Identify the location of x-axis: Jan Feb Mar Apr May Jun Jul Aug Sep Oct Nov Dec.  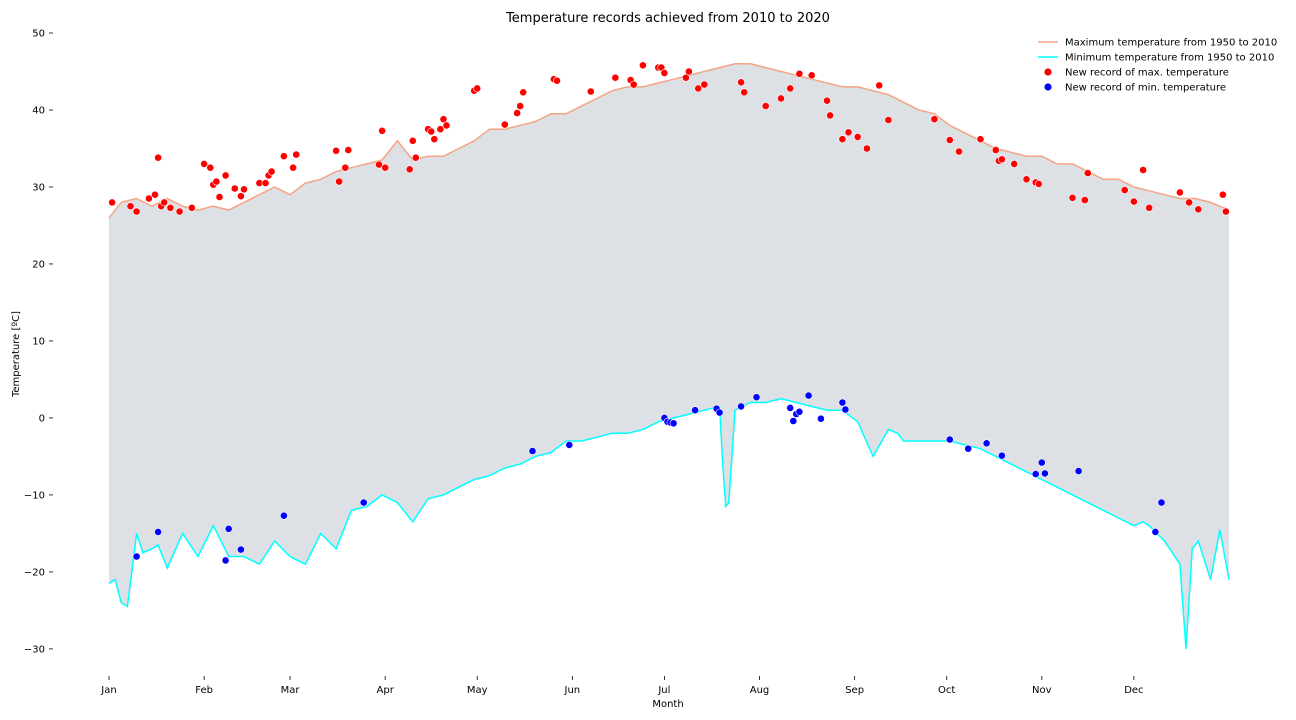
(622, 686).